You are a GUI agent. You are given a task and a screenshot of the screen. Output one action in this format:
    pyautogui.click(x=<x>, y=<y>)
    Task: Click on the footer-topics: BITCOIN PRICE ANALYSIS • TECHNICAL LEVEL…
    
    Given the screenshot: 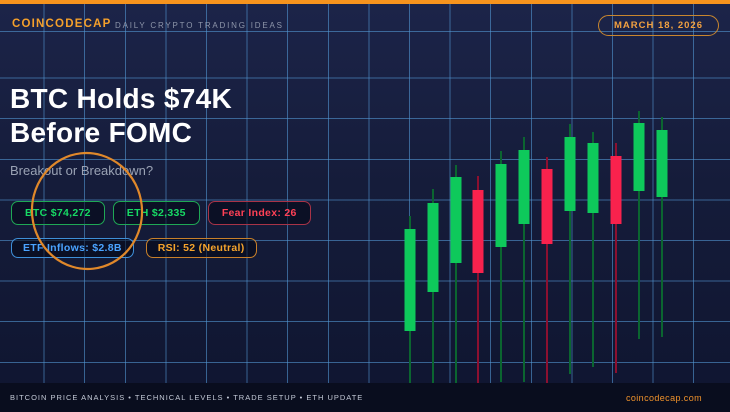 What is the action you would take?
    pyautogui.click(x=187, y=397)
    